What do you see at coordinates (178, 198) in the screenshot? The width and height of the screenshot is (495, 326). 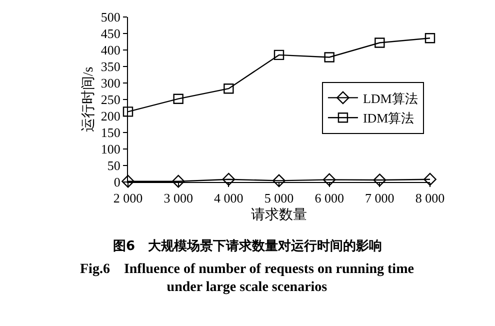 I see `x-tick-label: 3 000` at bounding box center [178, 198].